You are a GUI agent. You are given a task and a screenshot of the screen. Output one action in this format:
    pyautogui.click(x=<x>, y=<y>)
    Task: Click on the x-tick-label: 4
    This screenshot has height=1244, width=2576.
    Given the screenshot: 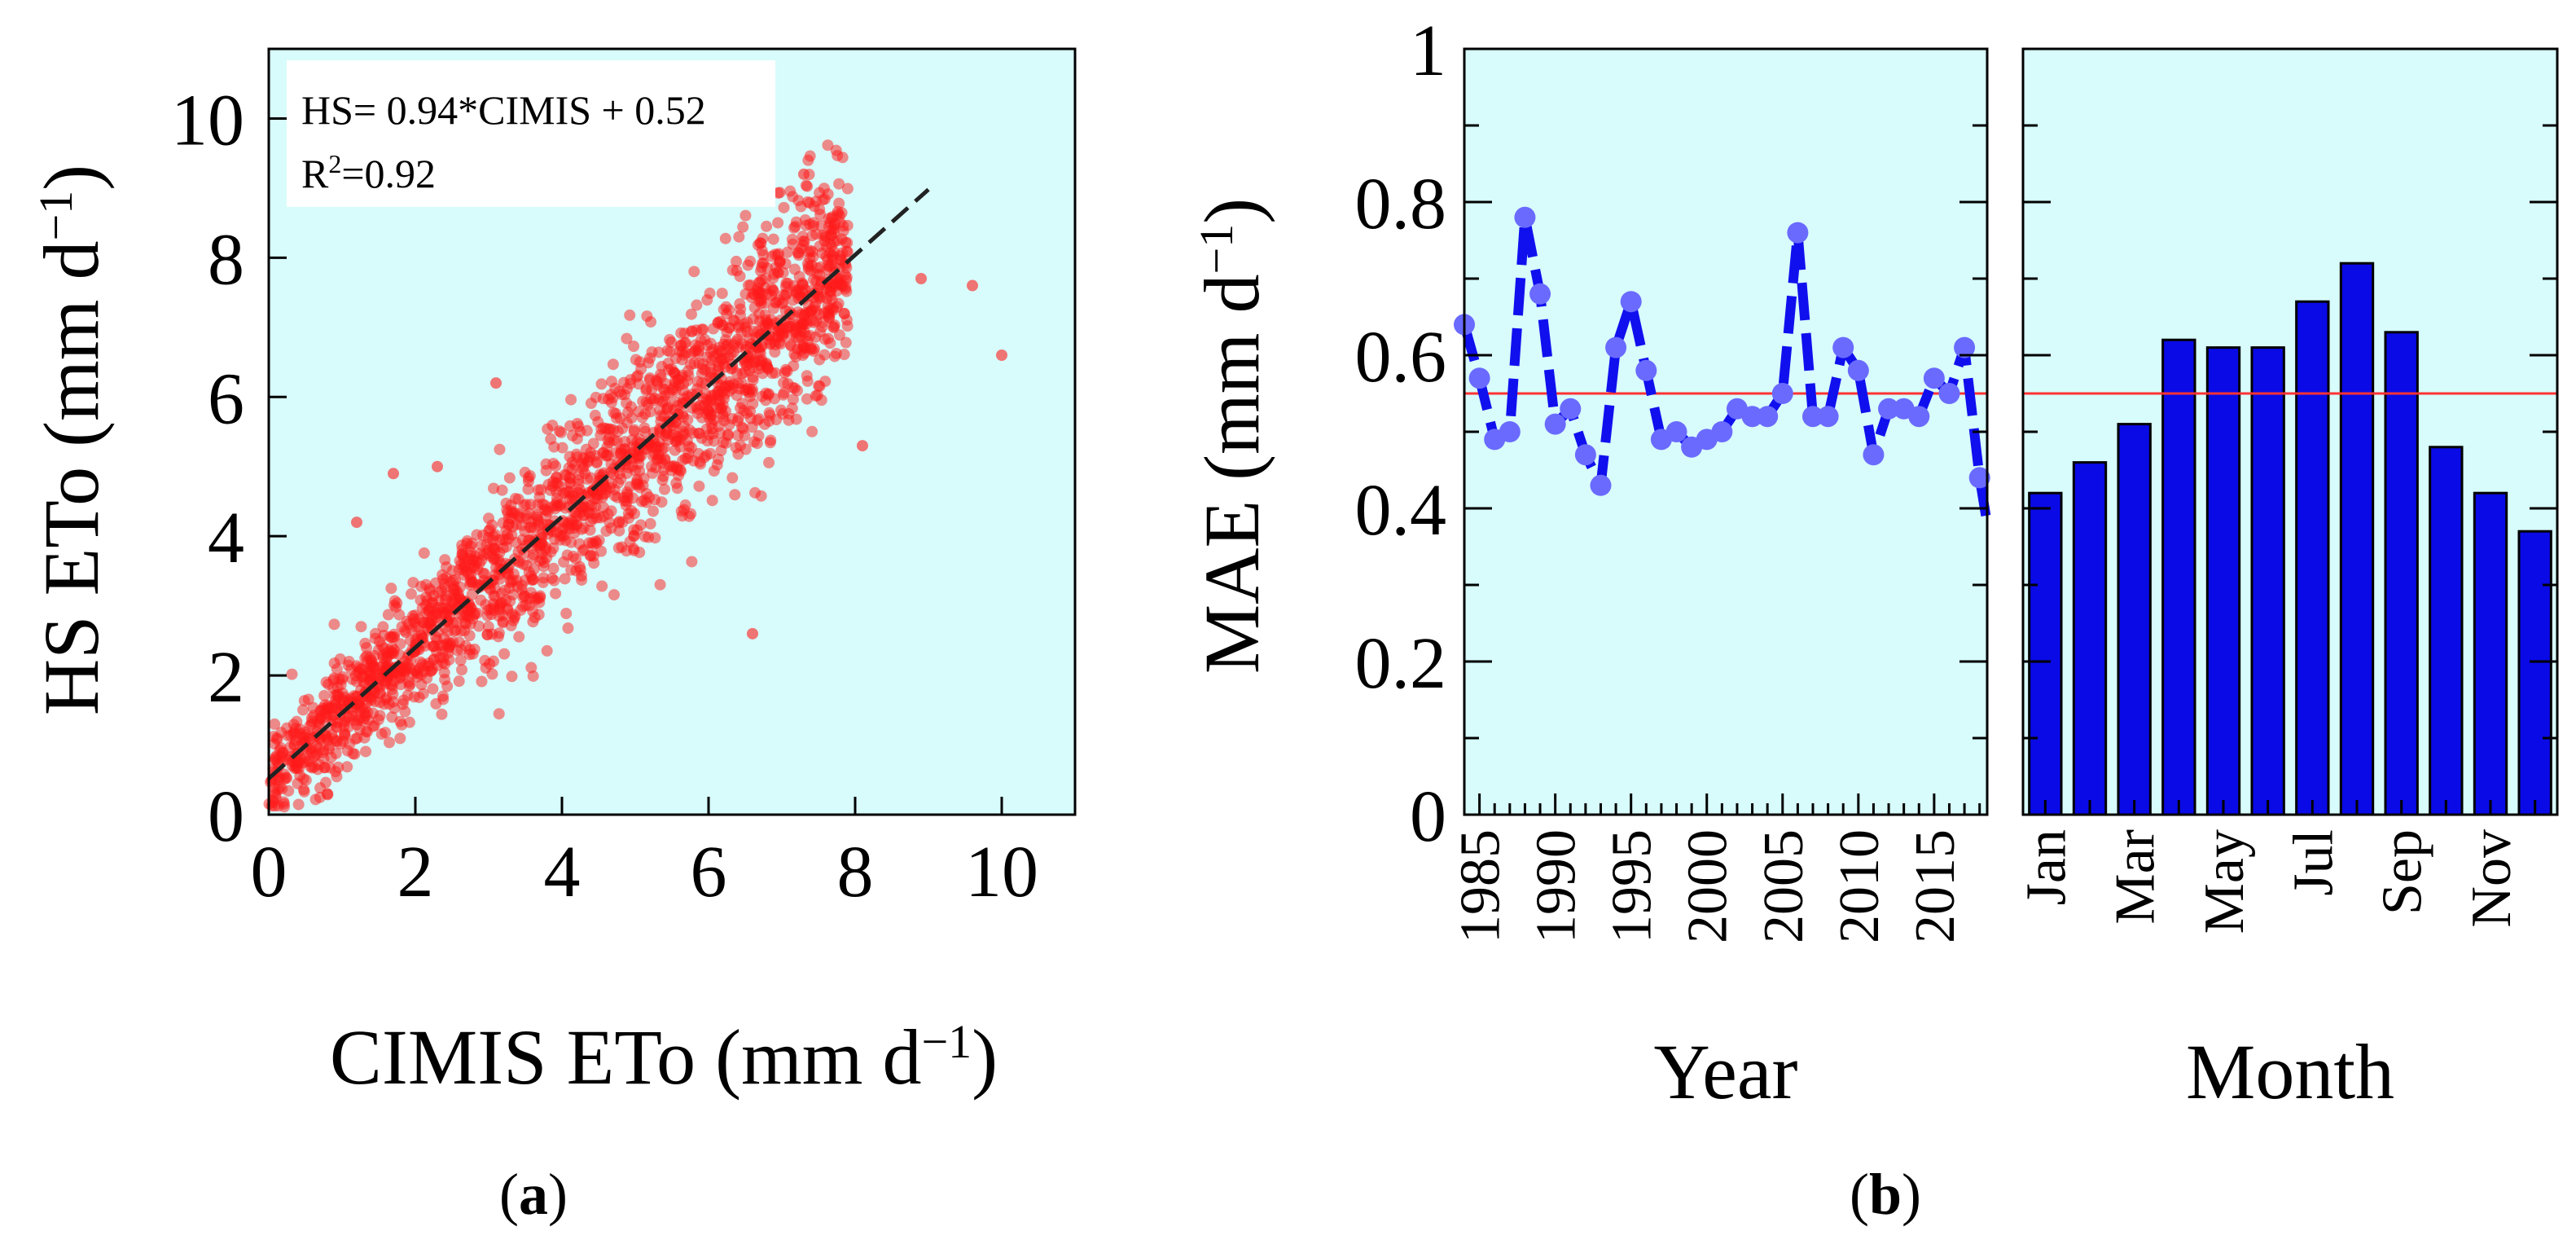 What is the action you would take?
    pyautogui.click(x=562, y=872)
    